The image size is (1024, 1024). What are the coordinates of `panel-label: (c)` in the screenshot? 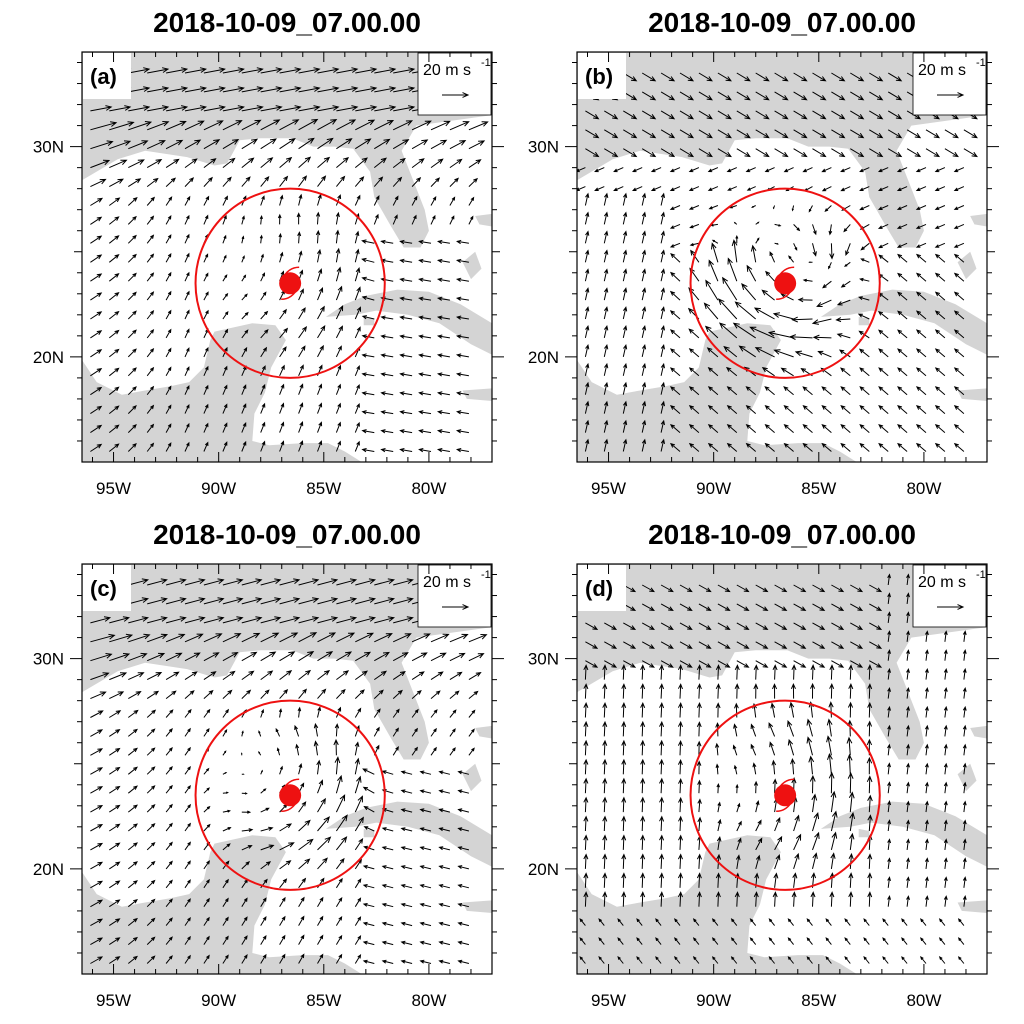 It's located at (103, 588).